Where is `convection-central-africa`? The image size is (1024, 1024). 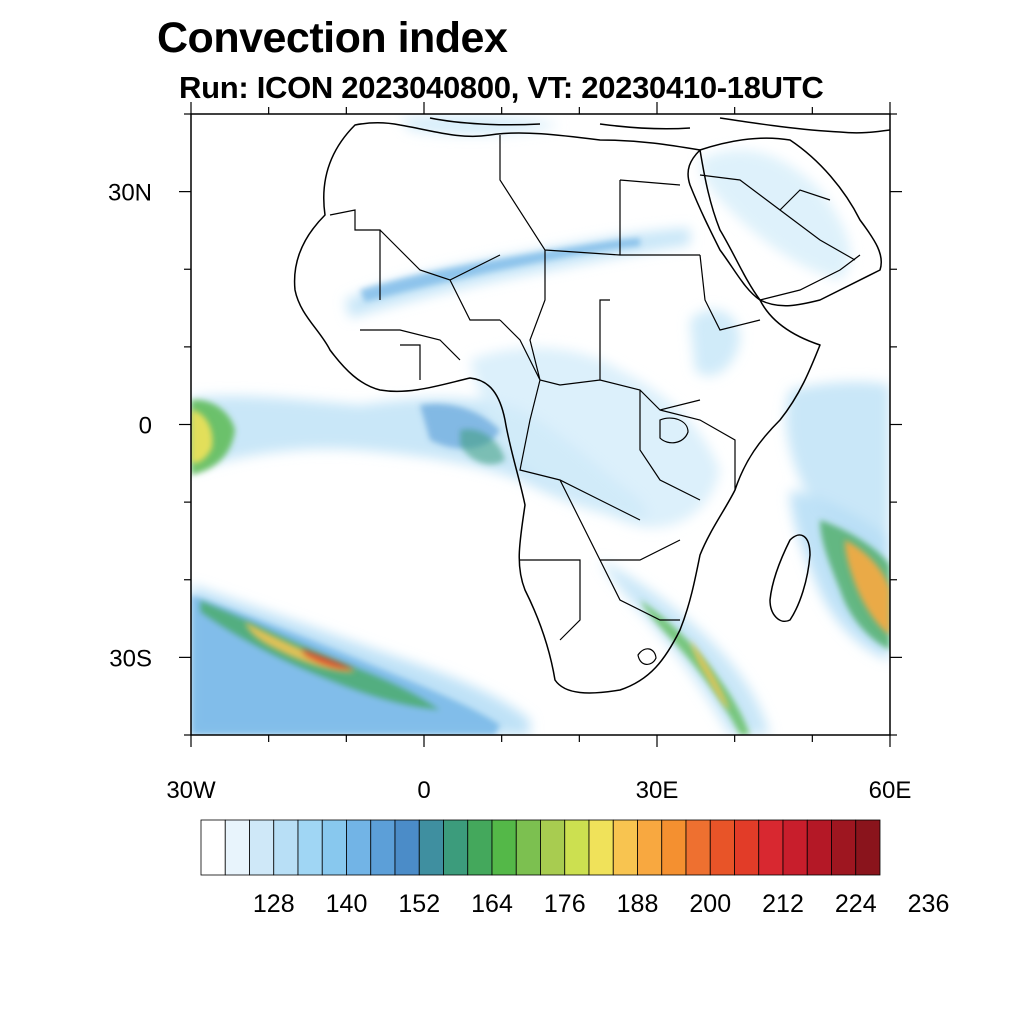
convection-central-africa is located at coordinates (595, 437).